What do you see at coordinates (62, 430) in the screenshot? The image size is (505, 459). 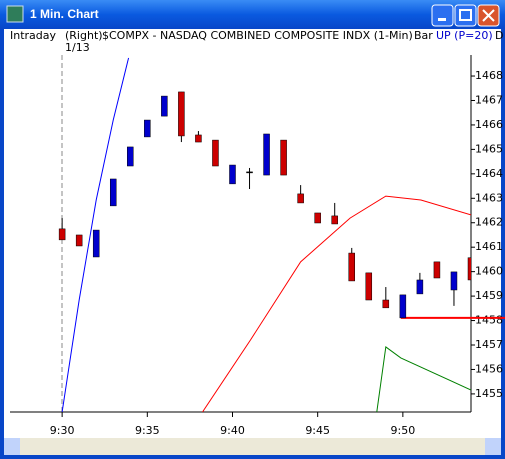 I see `x-tick-label: 9:30` at bounding box center [62, 430].